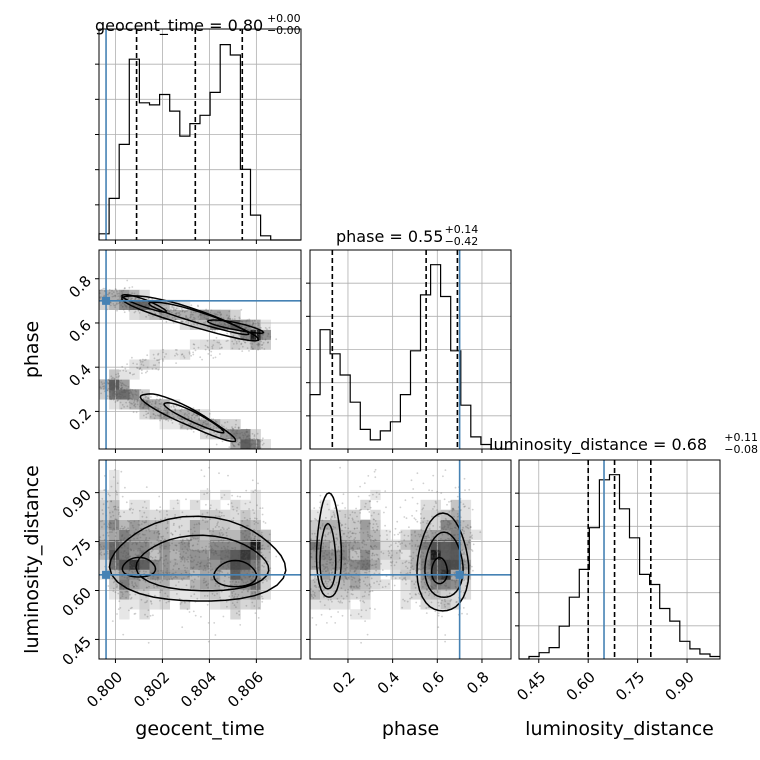 The width and height of the screenshot is (760, 760). What do you see at coordinates (194, 418) in the screenshot?
I see `contour-phase-geocent` at bounding box center [194, 418].